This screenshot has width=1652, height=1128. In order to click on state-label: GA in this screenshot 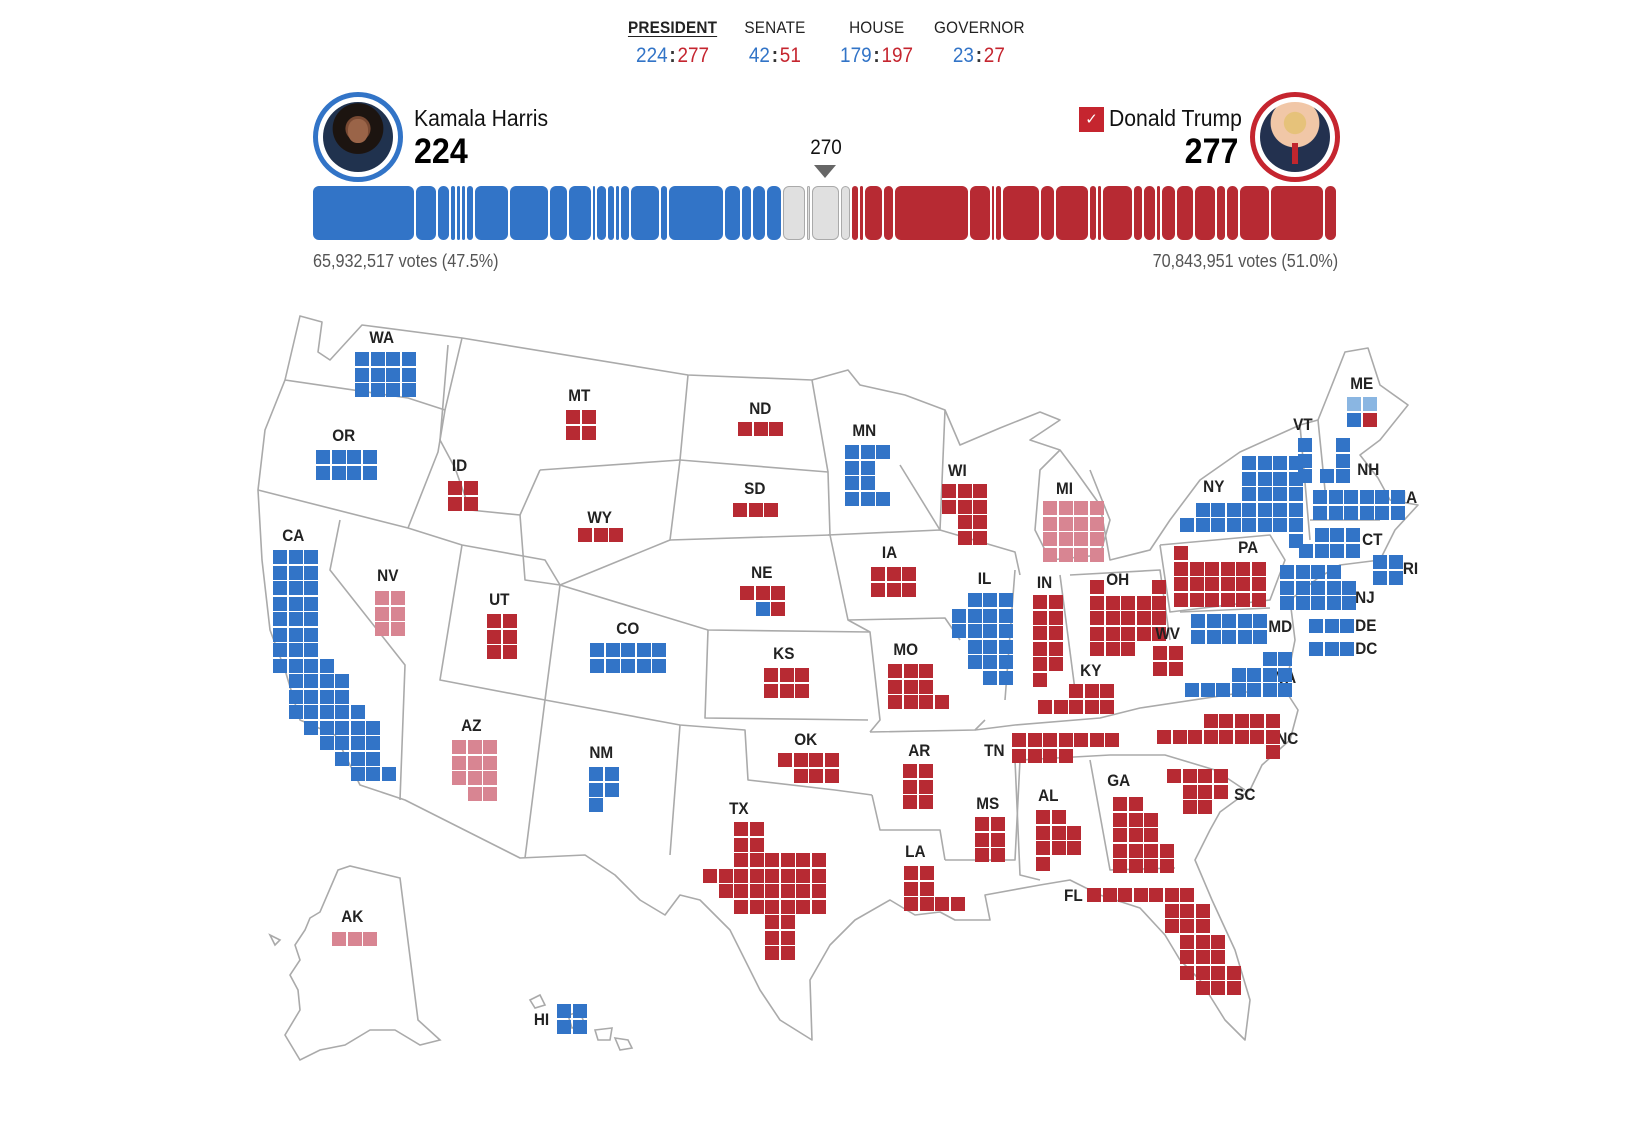, I will do `click(1119, 780)`.